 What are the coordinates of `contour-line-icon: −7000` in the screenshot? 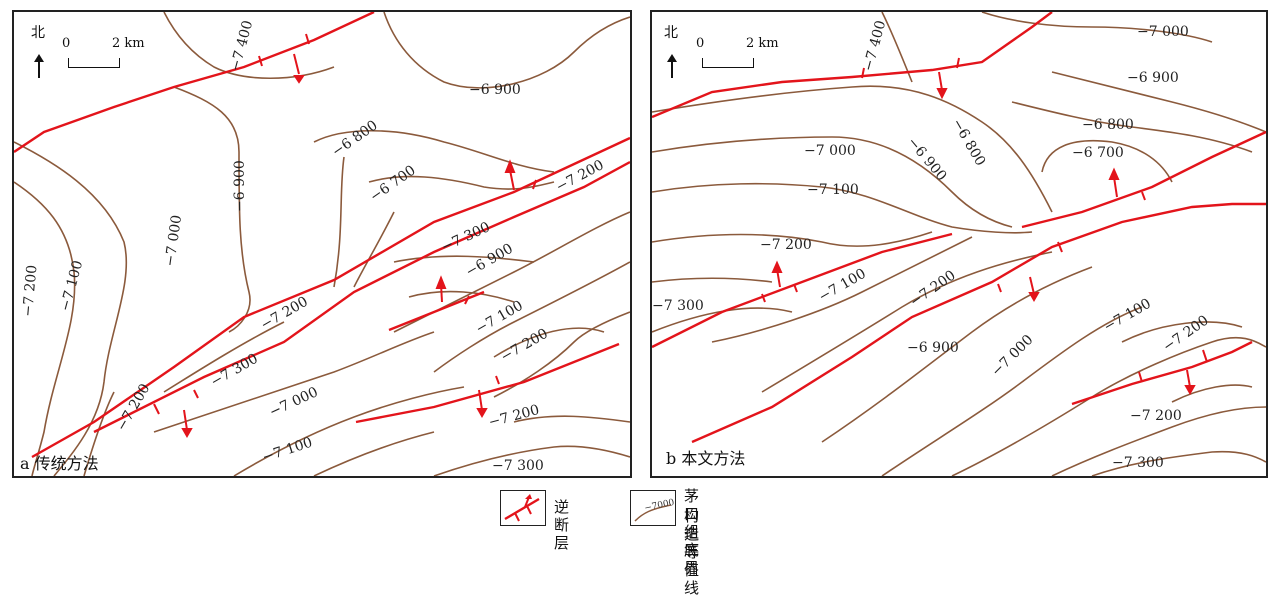 It's located at (655, 510).